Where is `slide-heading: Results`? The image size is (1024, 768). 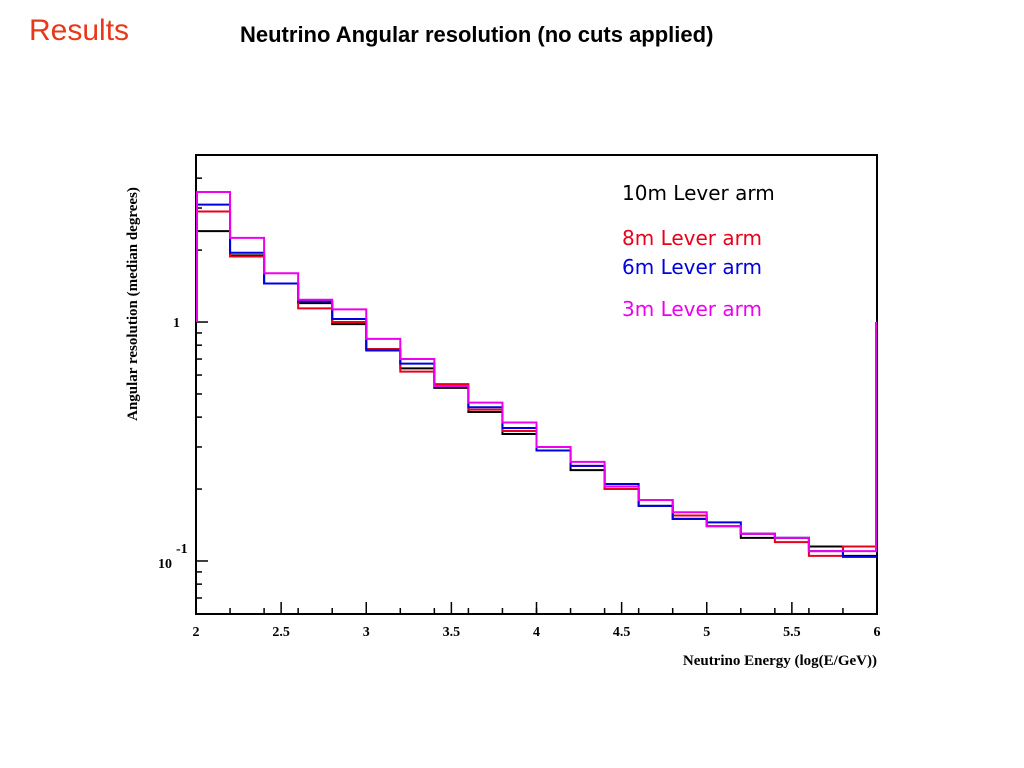 slide-heading: Results is located at coordinates (79, 30).